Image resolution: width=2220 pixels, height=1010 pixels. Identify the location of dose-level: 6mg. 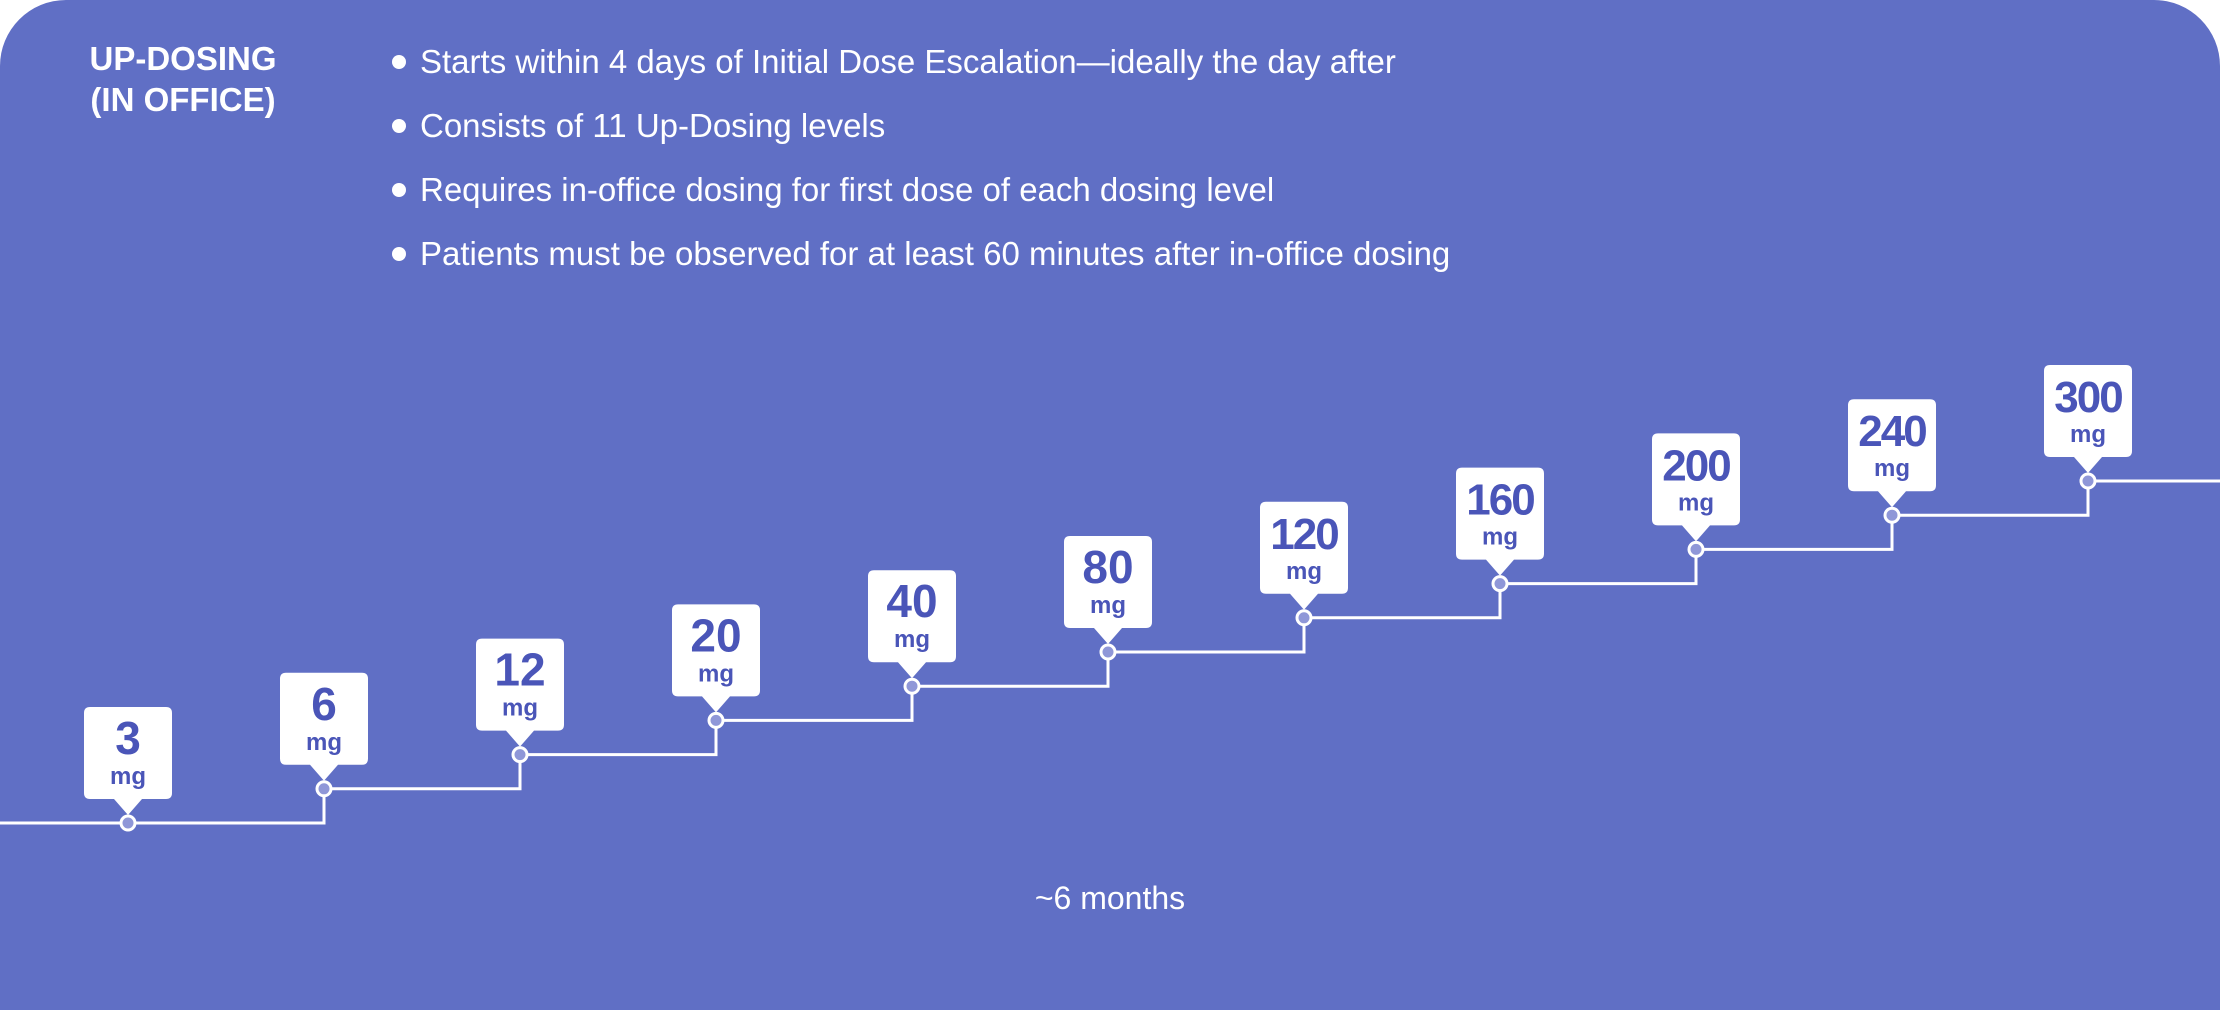
(324, 735).